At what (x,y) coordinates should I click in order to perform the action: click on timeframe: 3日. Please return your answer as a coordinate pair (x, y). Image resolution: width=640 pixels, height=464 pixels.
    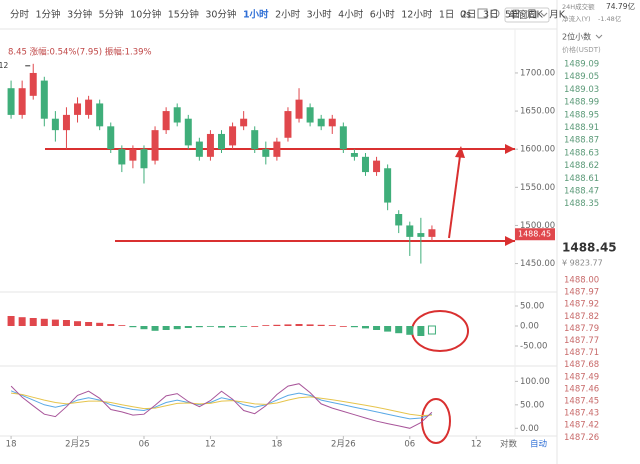
    Looking at the image, I should click on (491, 15).